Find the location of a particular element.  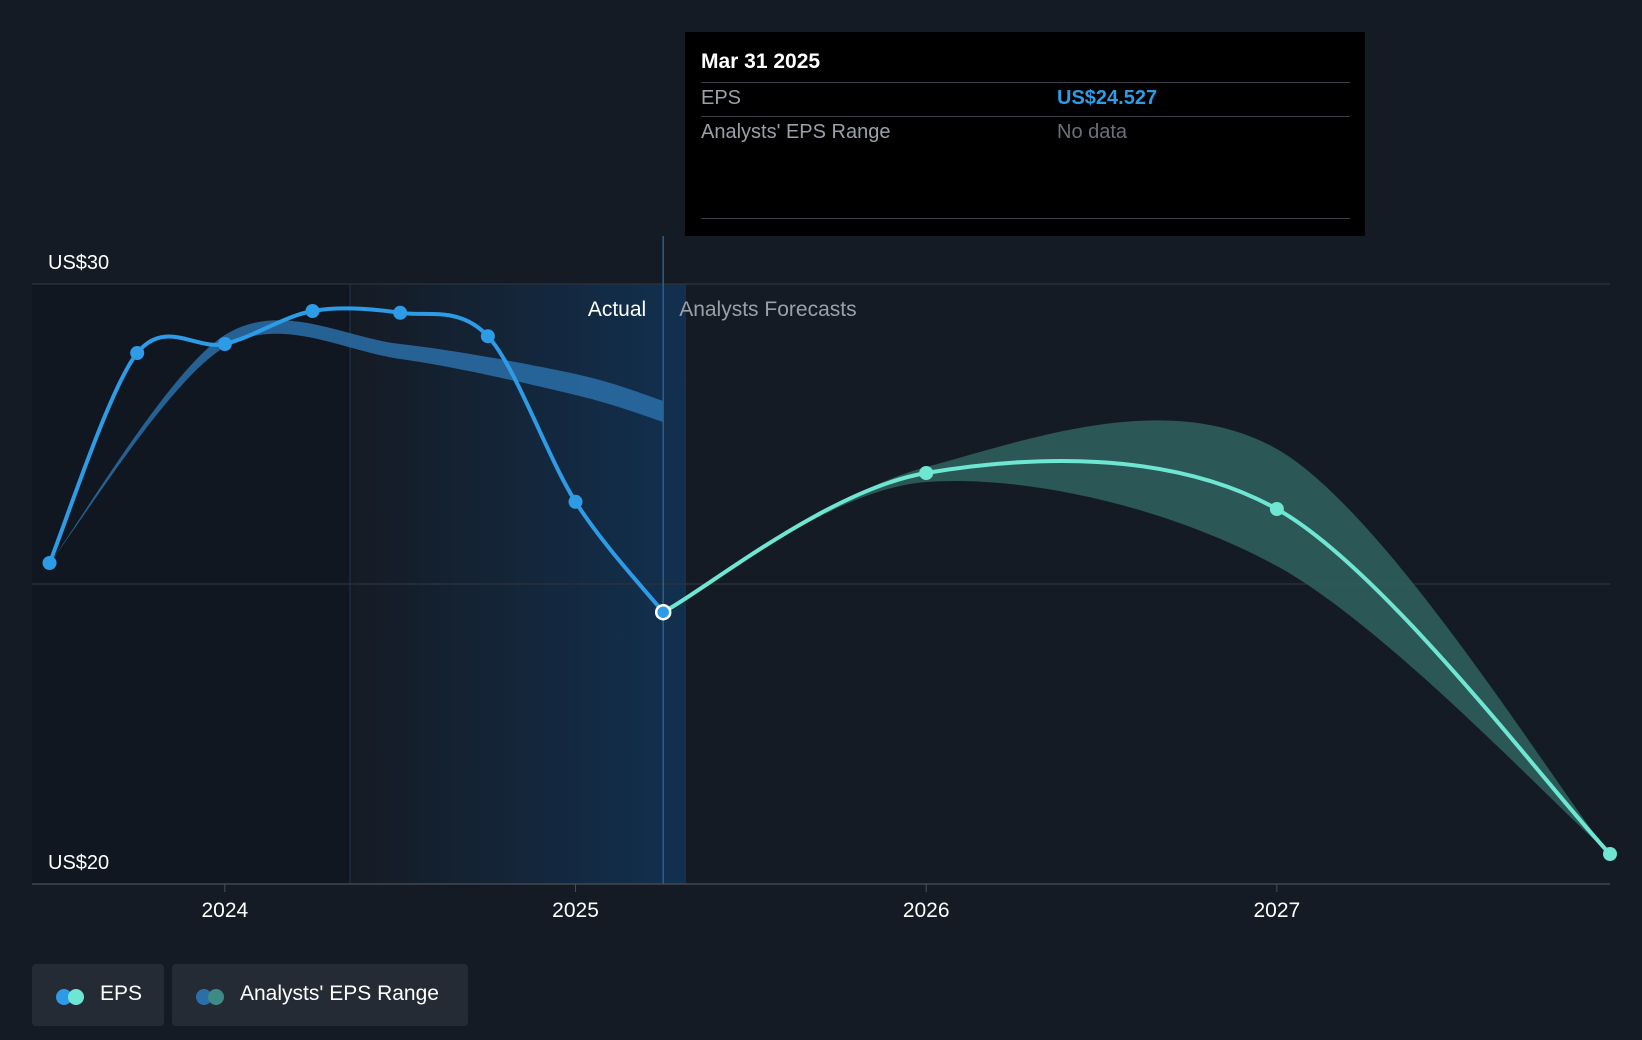

tooltip-range-value: No data is located at coordinates (1092, 132).